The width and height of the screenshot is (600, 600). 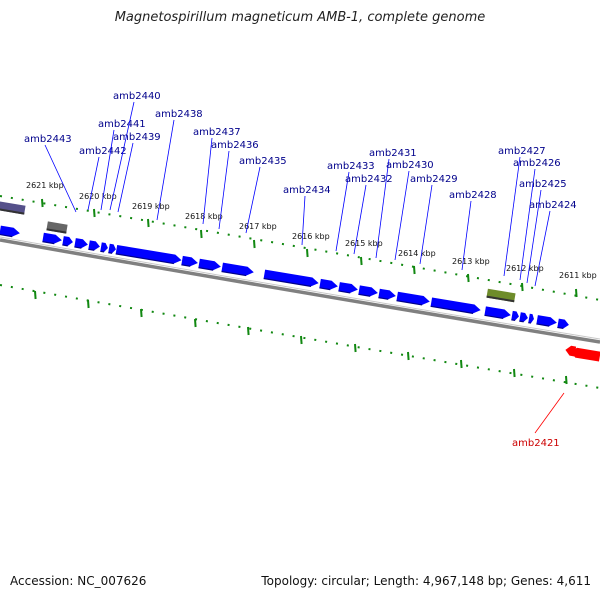 What do you see at coordinates (217, 132) in the screenshot?
I see `gene-label-amb2437: amb2437` at bounding box center [217, 132].